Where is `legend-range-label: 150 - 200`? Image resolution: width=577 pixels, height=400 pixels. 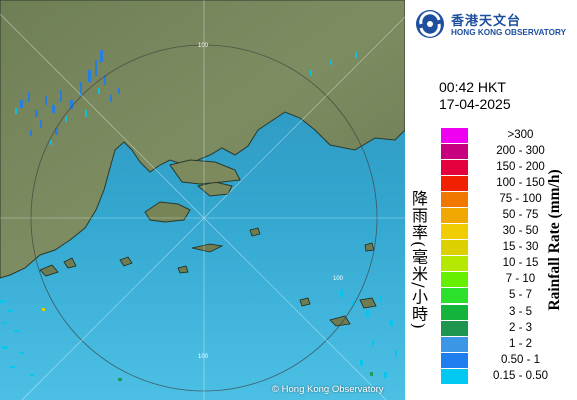 legend-range-label: 150 - 200 is located at coordinates (520, 167).